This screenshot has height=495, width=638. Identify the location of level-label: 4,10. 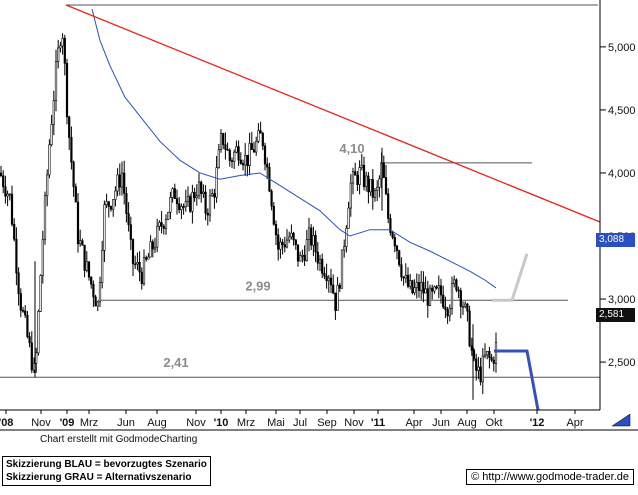
(351, 148).